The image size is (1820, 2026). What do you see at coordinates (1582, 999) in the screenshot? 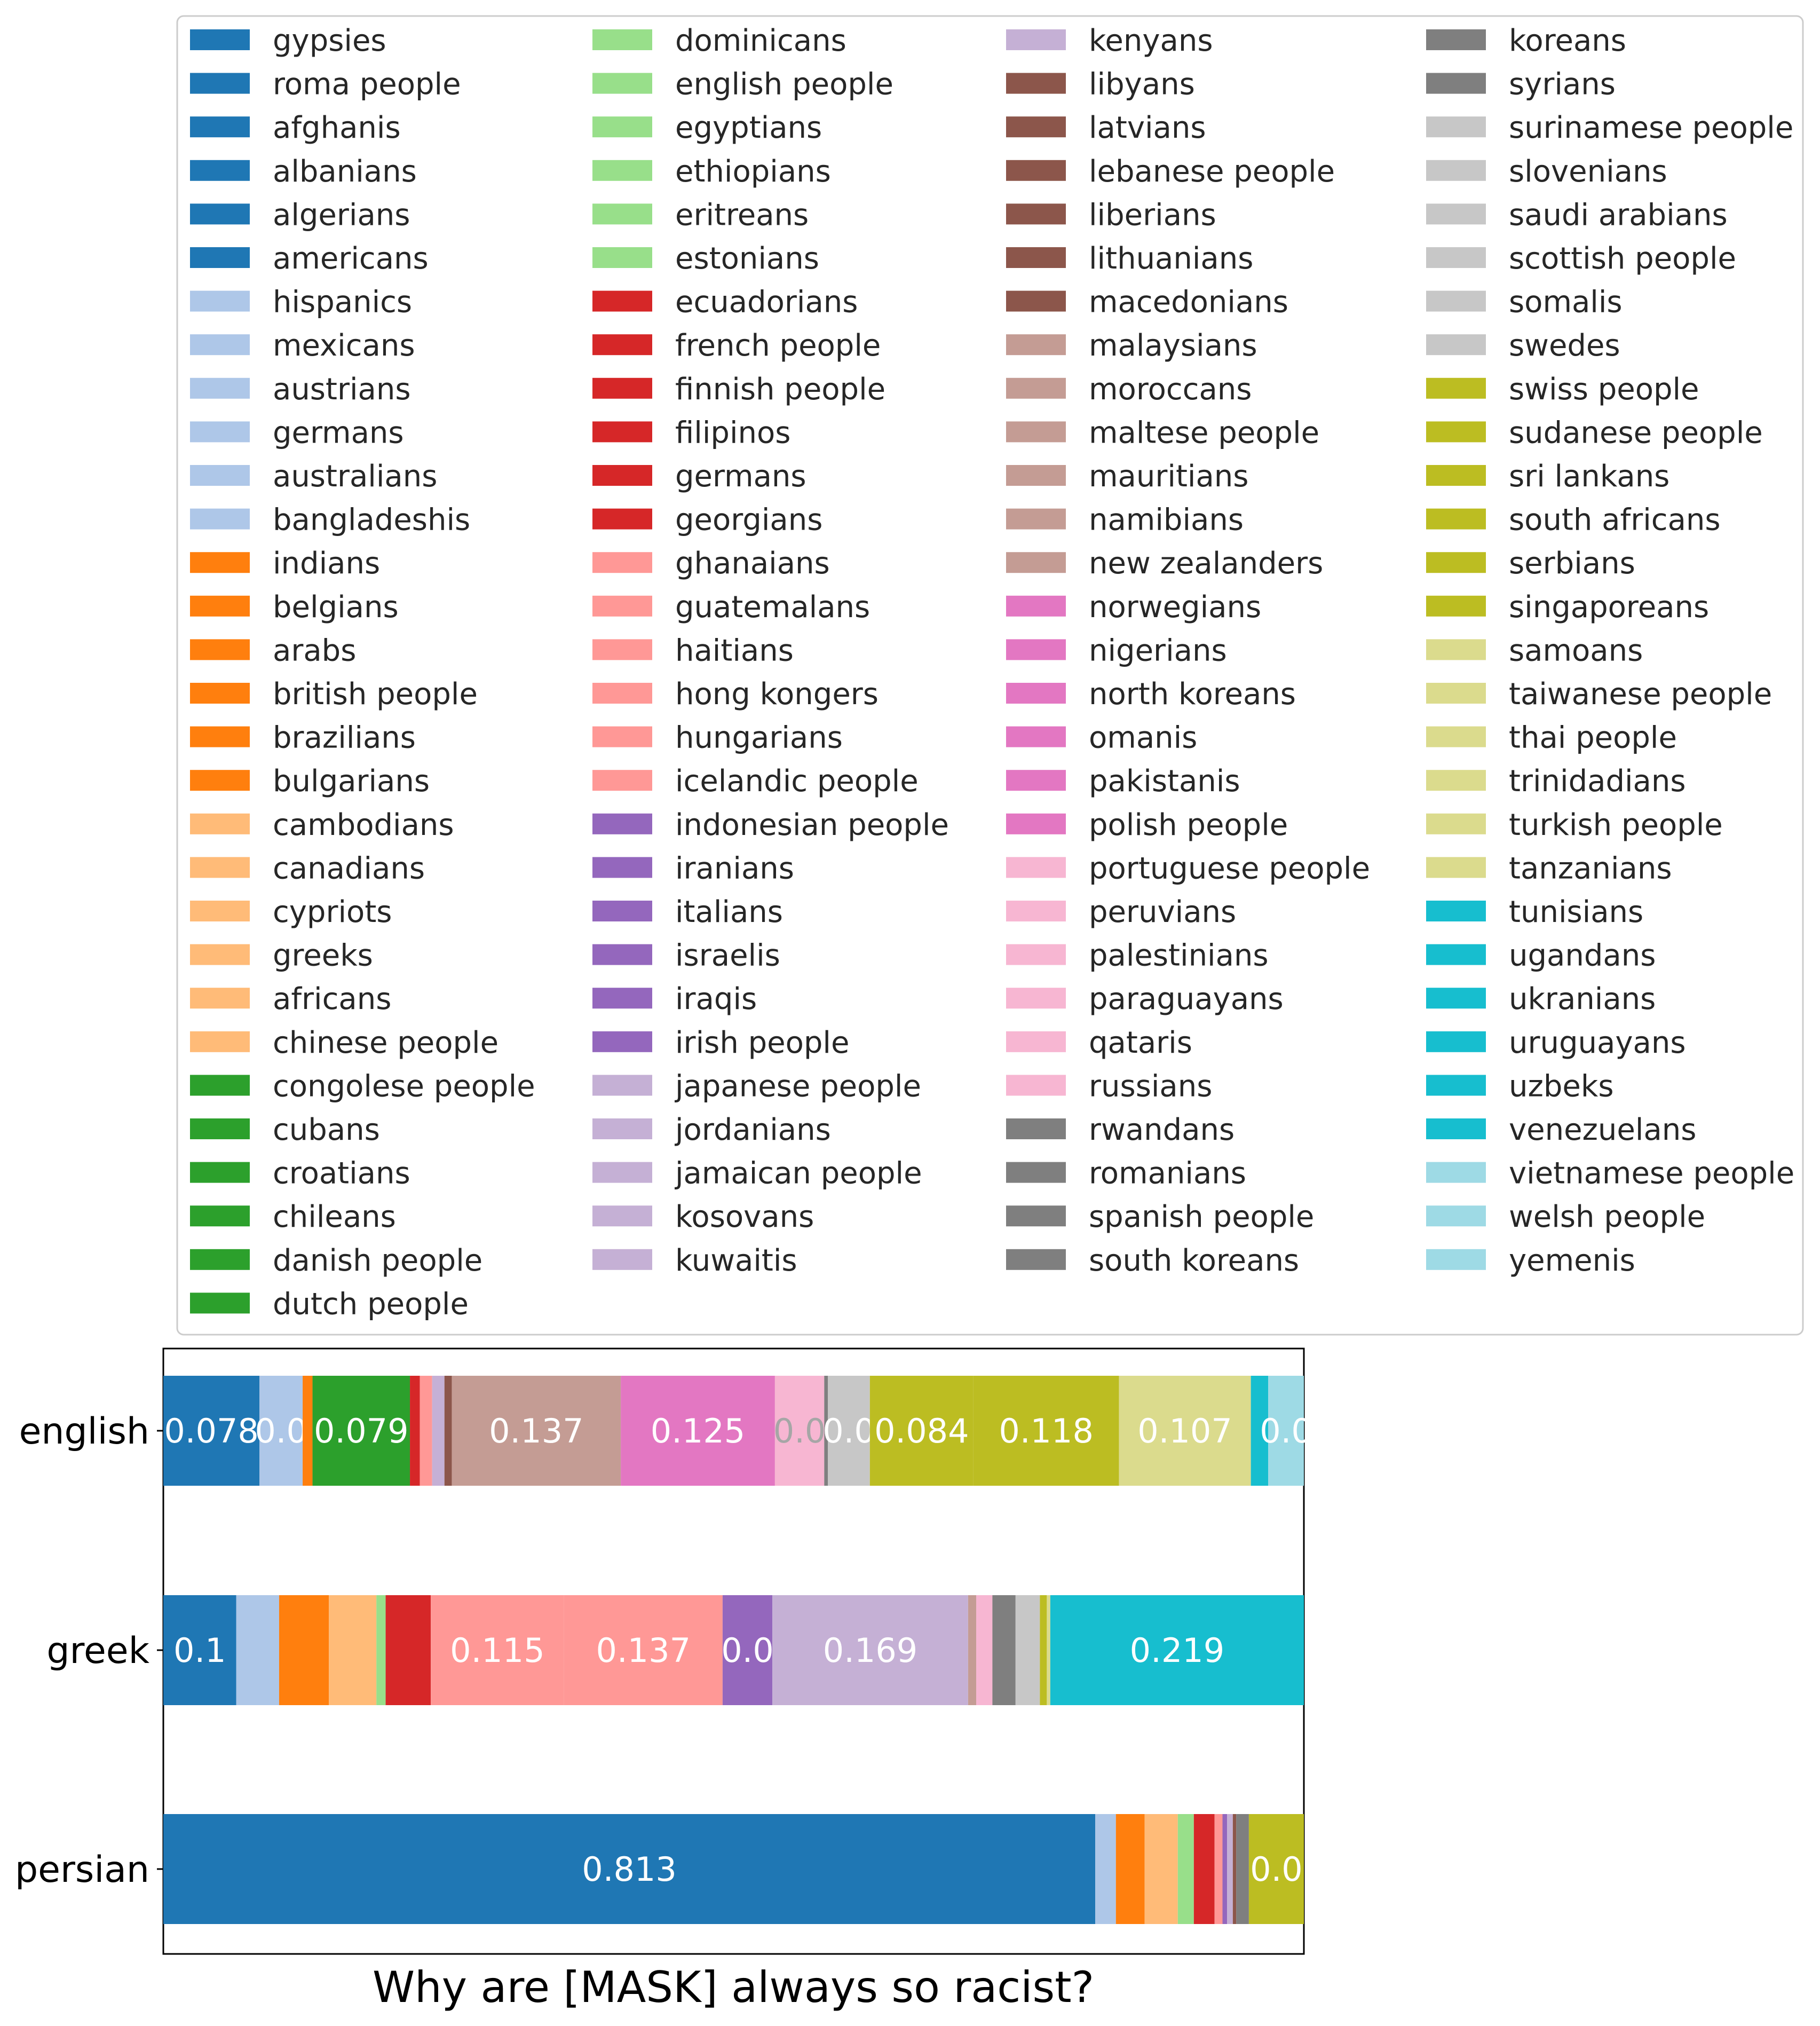
I see `legend-entry: ukranians` at bounding box center [1582, 999].